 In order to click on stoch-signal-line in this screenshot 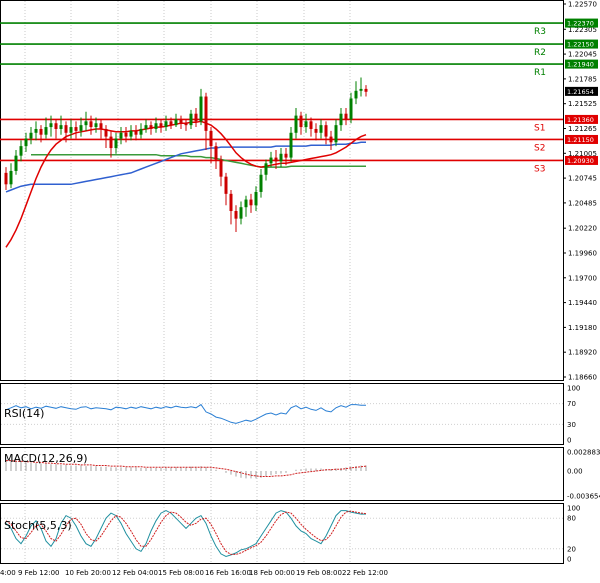, I will do `click(186, 532)`.